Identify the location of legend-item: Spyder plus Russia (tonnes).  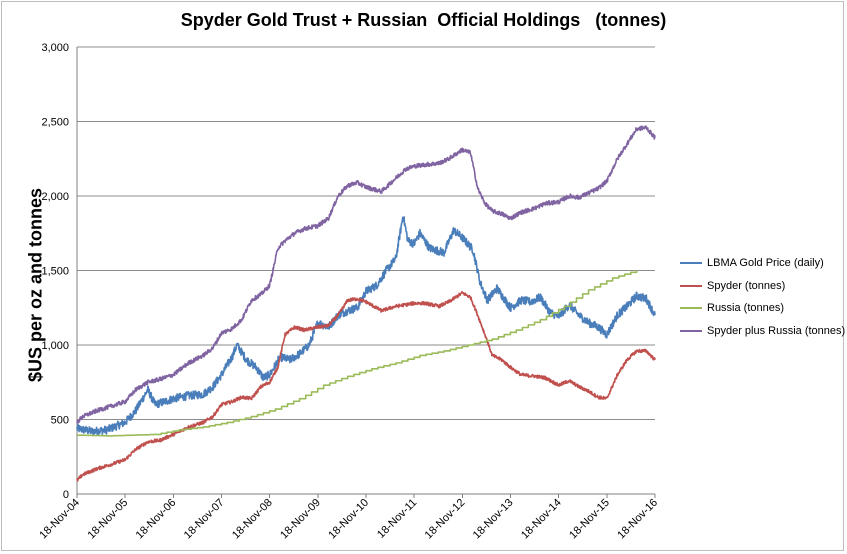
(762, 335).